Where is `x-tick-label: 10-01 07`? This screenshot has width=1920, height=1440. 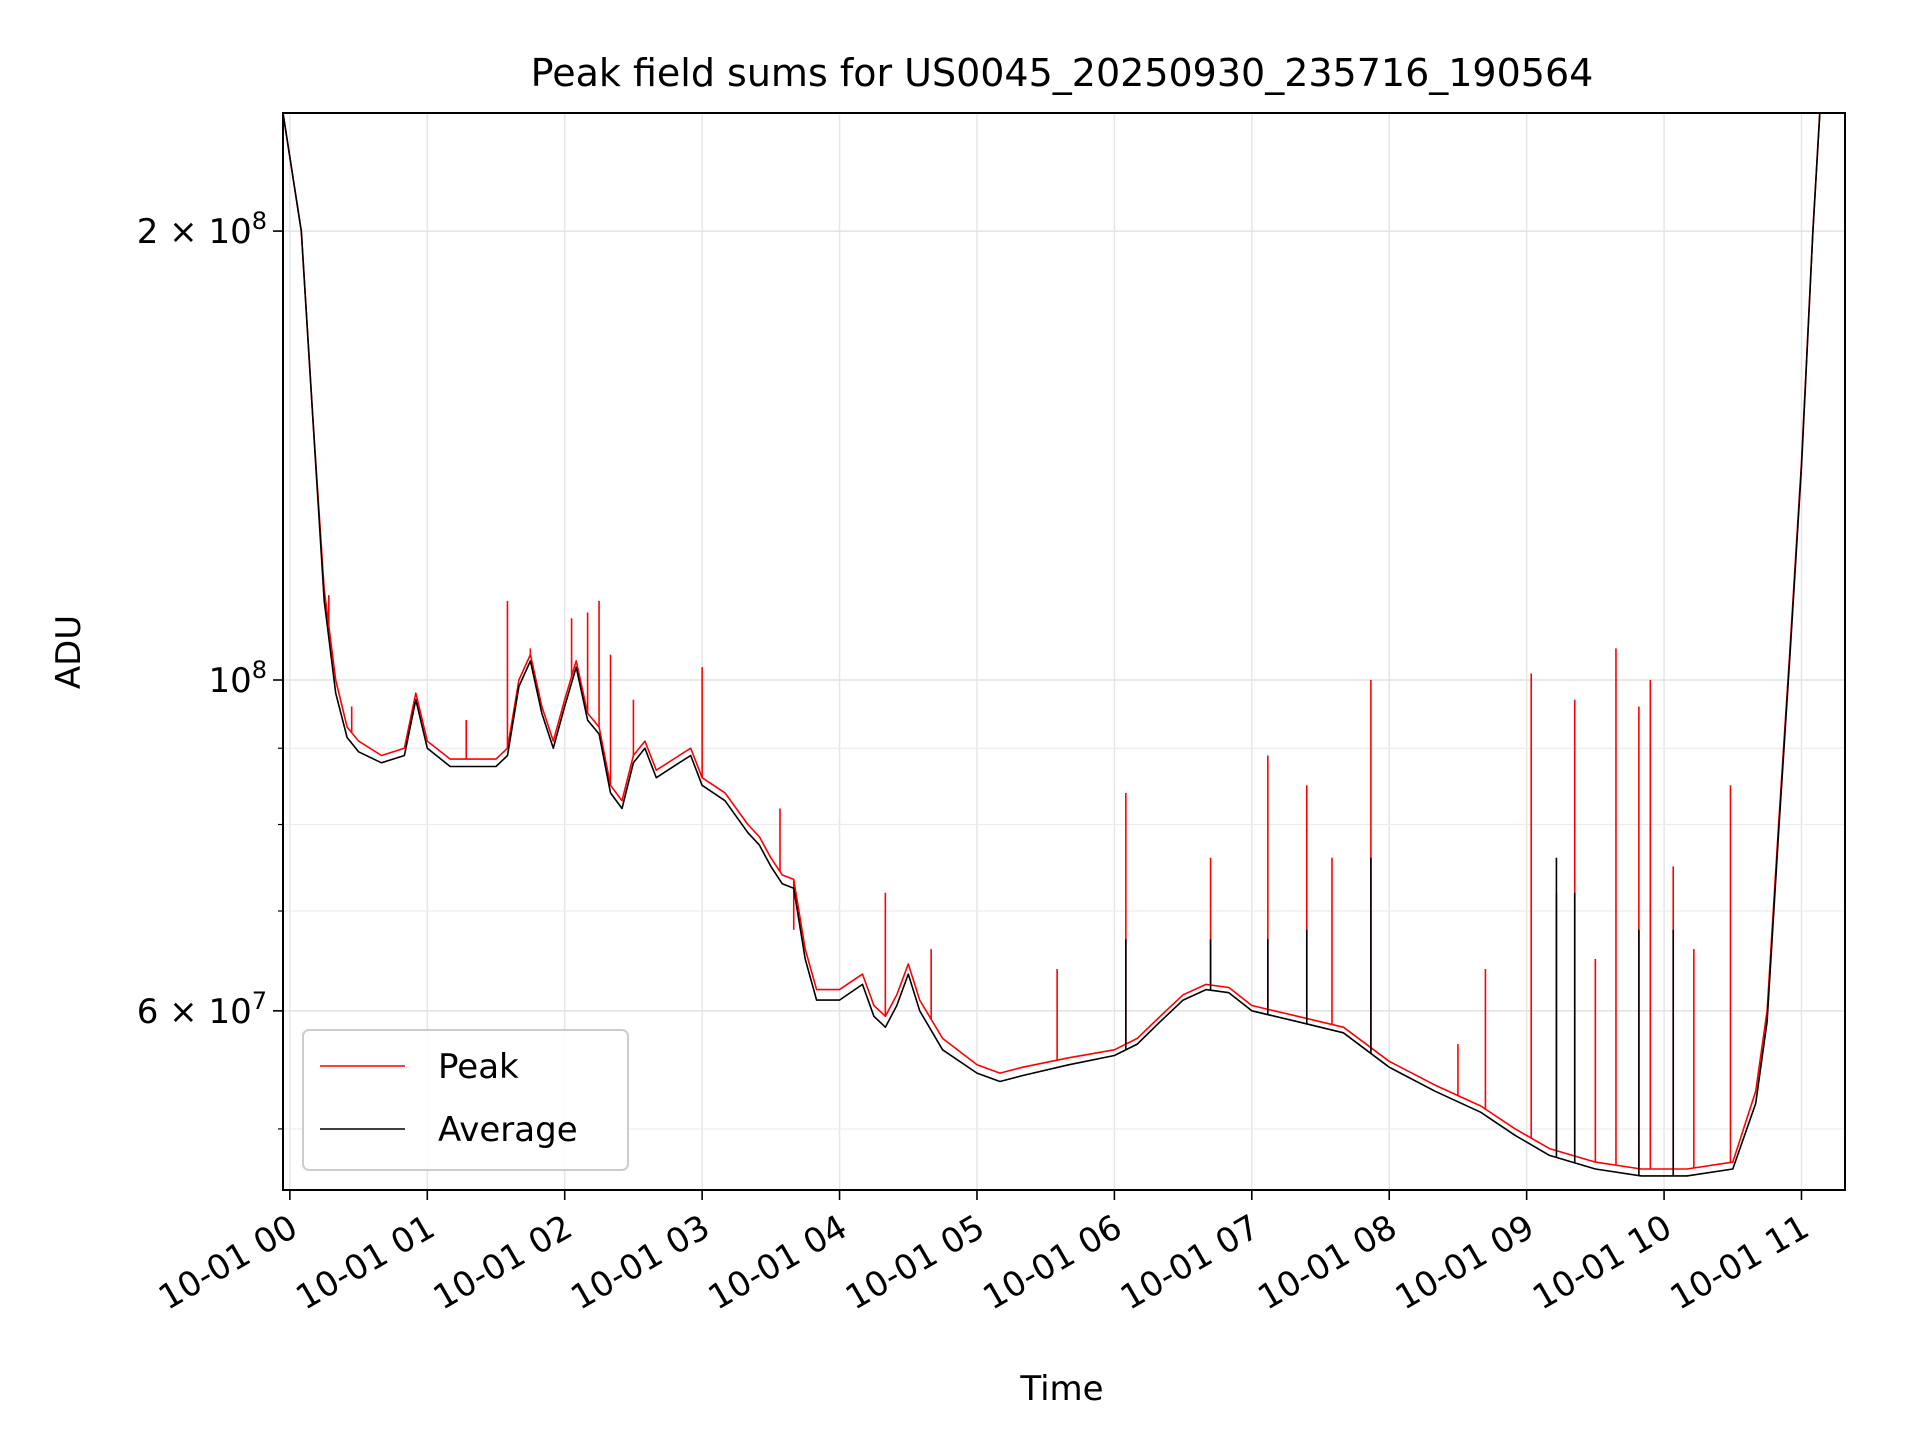
x-tick-label: 10-01 07 is located at coordinates (1190, 1262).